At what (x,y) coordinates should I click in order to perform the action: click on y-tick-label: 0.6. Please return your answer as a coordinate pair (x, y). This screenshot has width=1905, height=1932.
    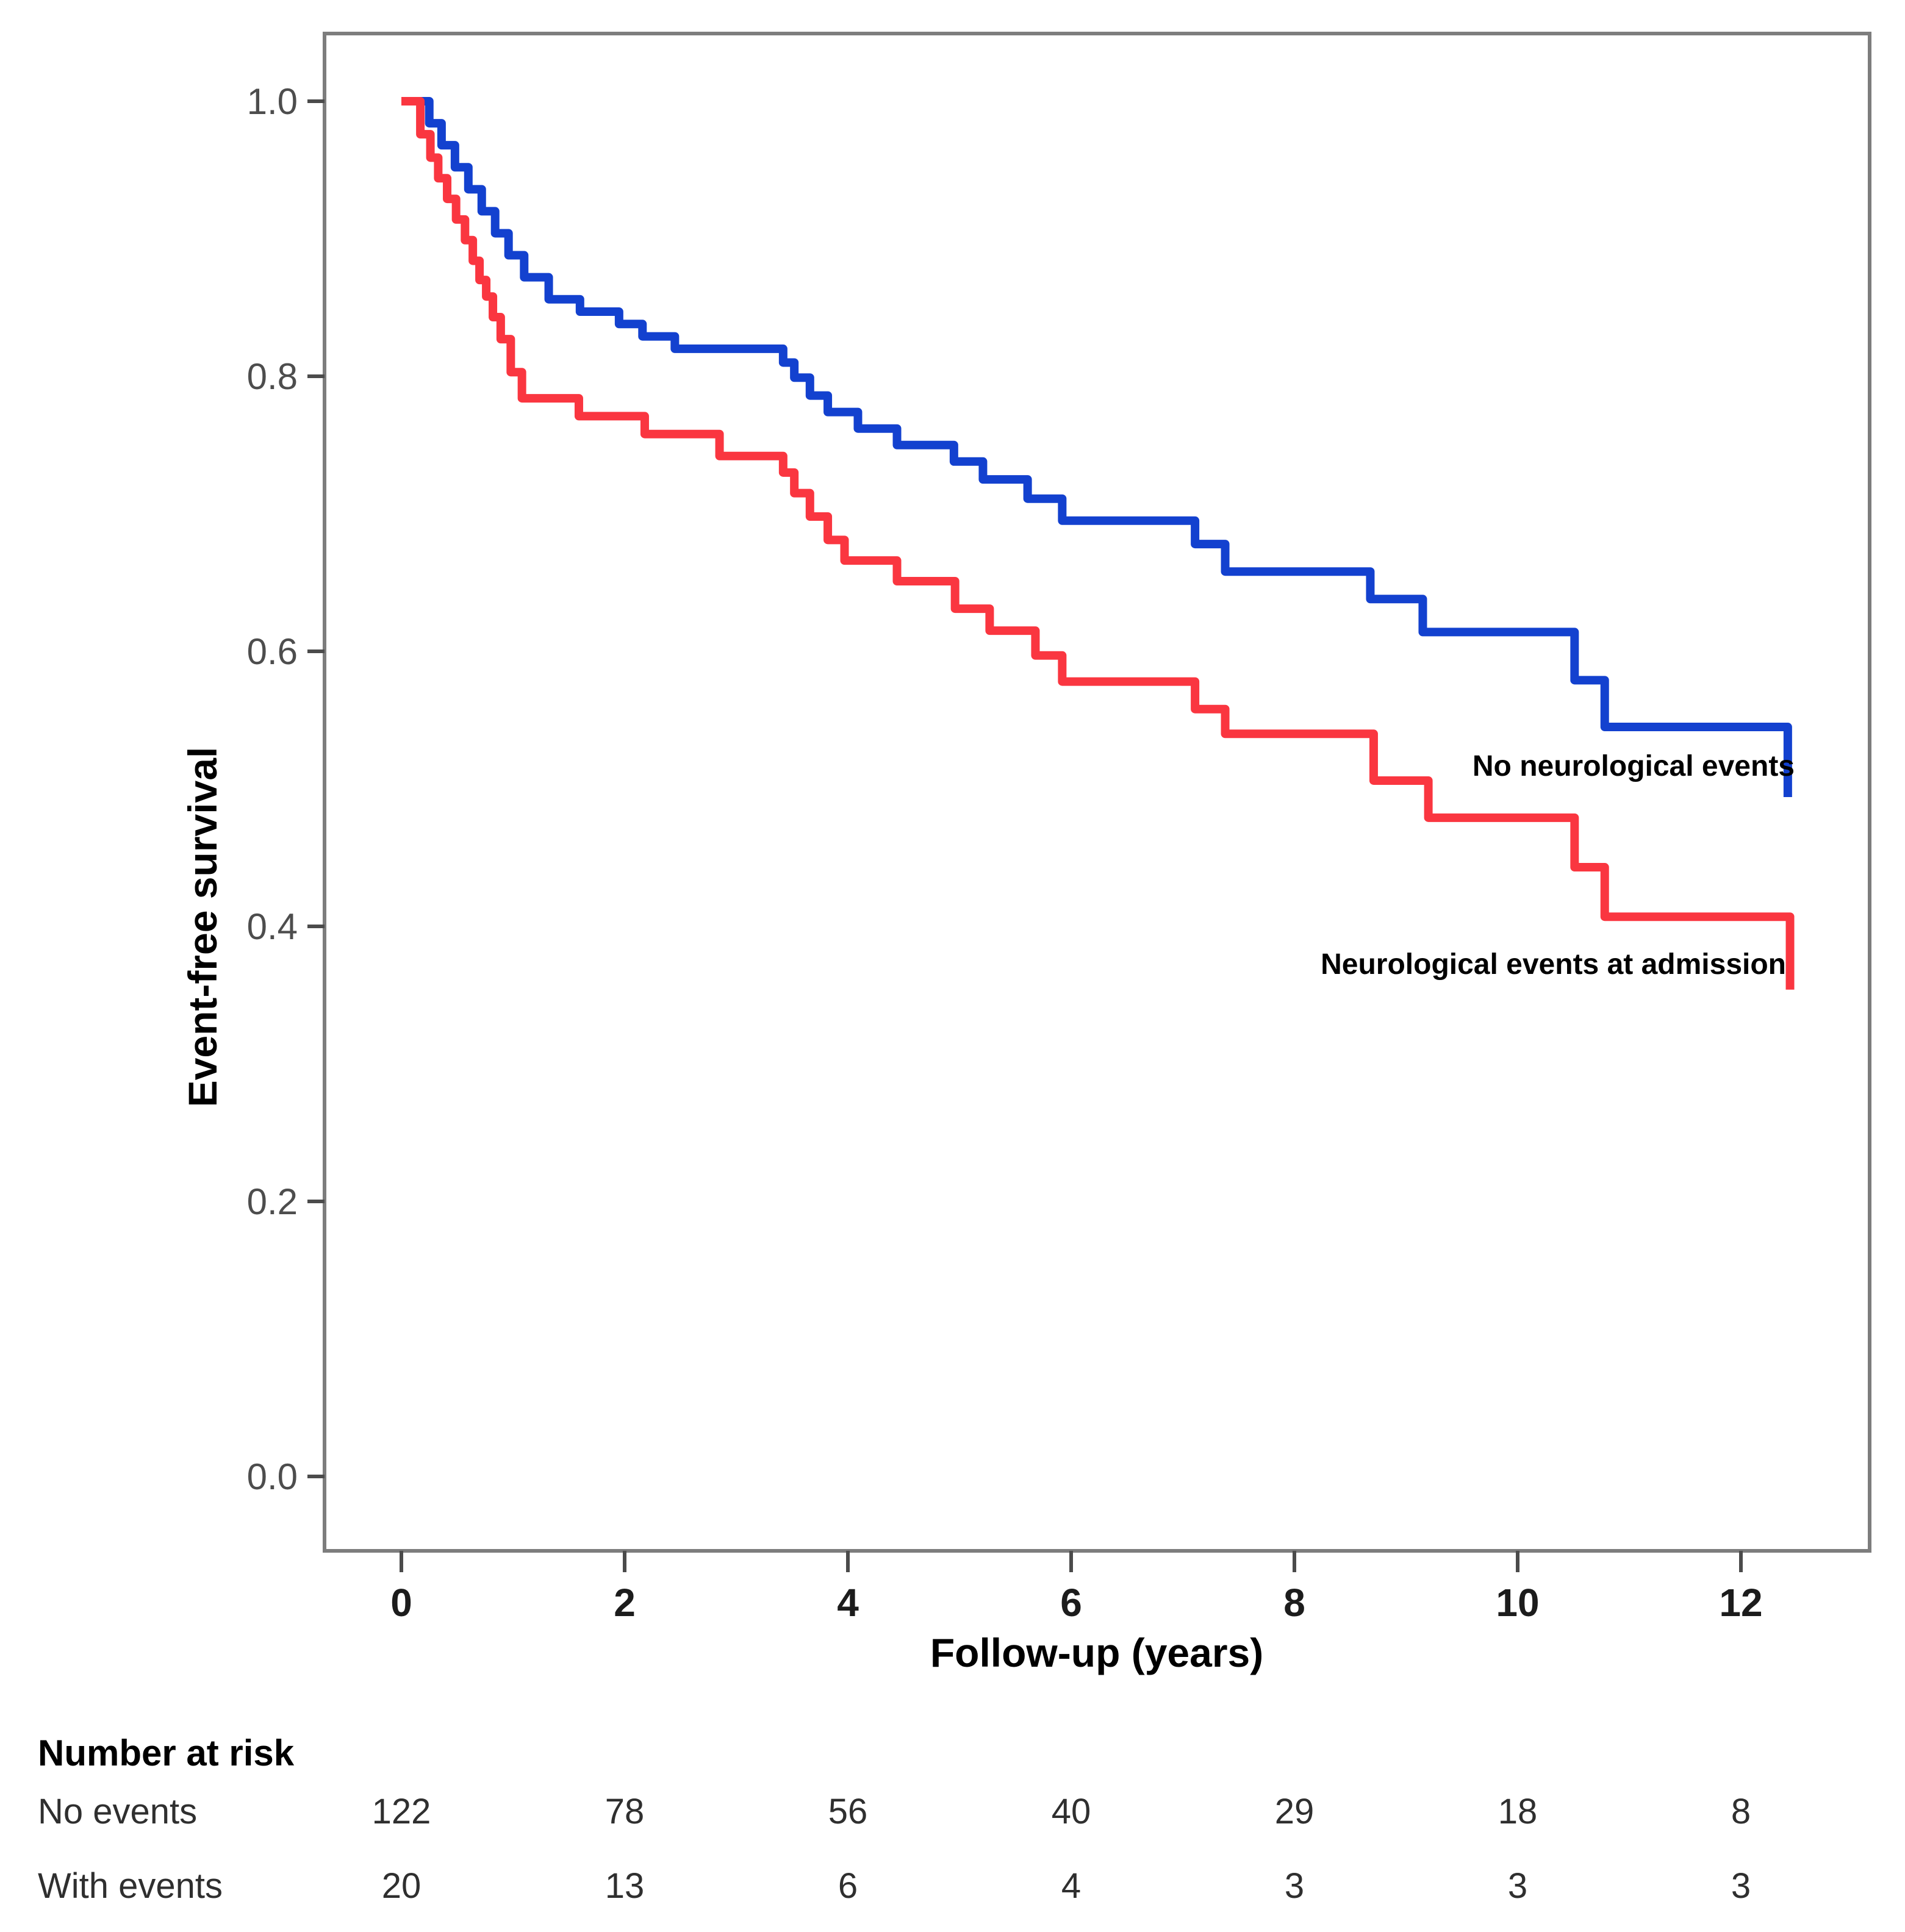
    Looking at the image, I should click on (272, 652).